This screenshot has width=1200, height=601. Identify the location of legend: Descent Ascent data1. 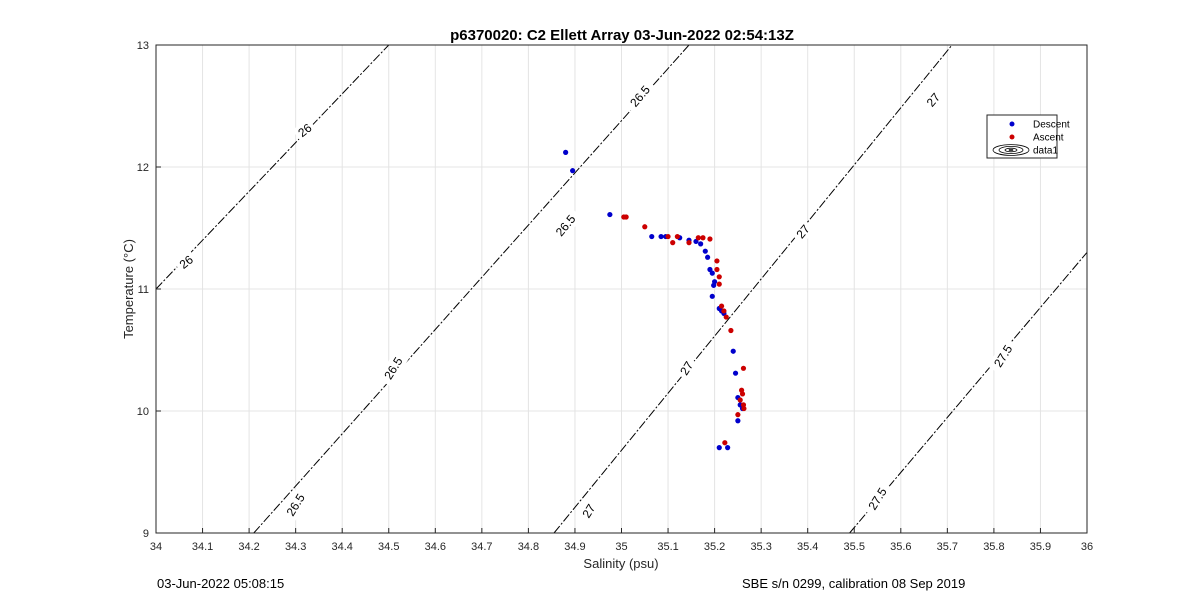
(1028, 136).